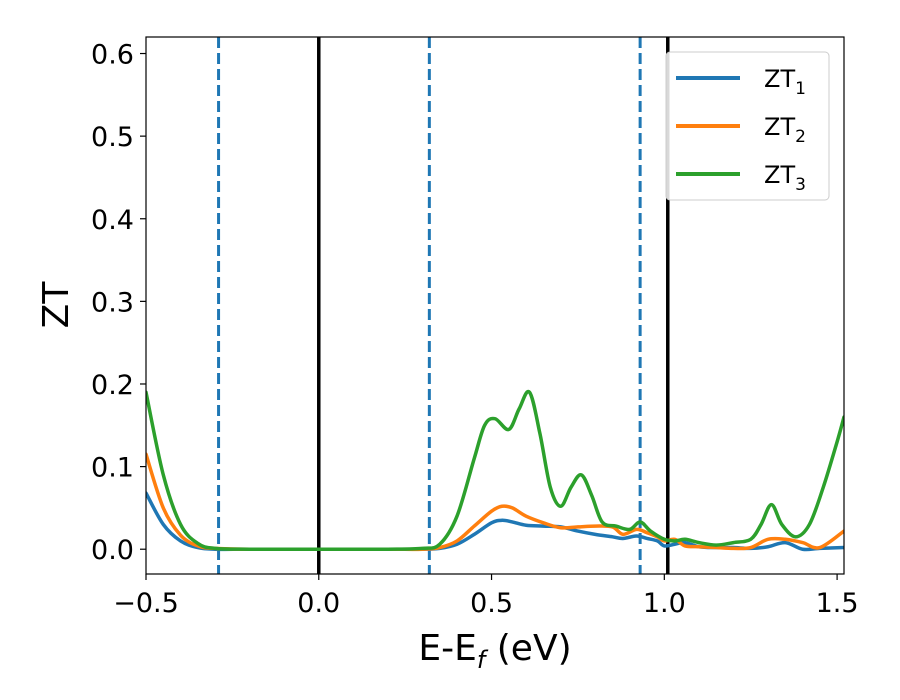 This screenshot has width=900, height=700. I want to click on y-tick-label: 0.0, so click(112, 550).